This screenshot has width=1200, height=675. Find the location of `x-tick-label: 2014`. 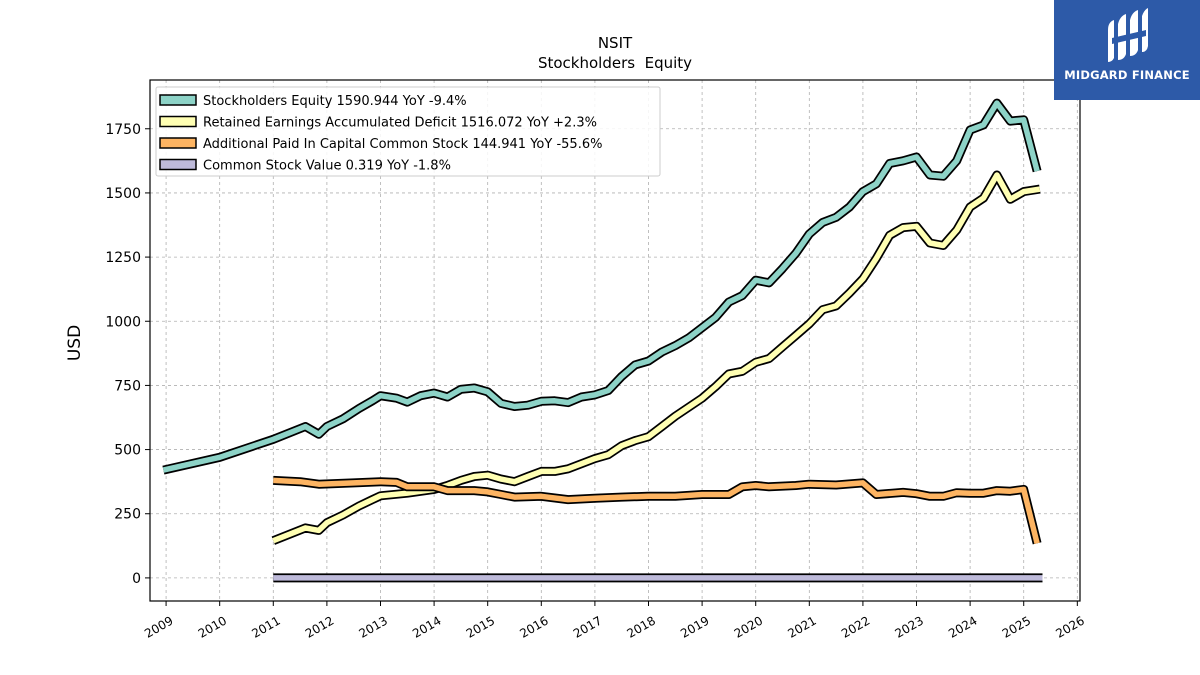

x-tick-label: 2014 is located at coordinates (426, 626).